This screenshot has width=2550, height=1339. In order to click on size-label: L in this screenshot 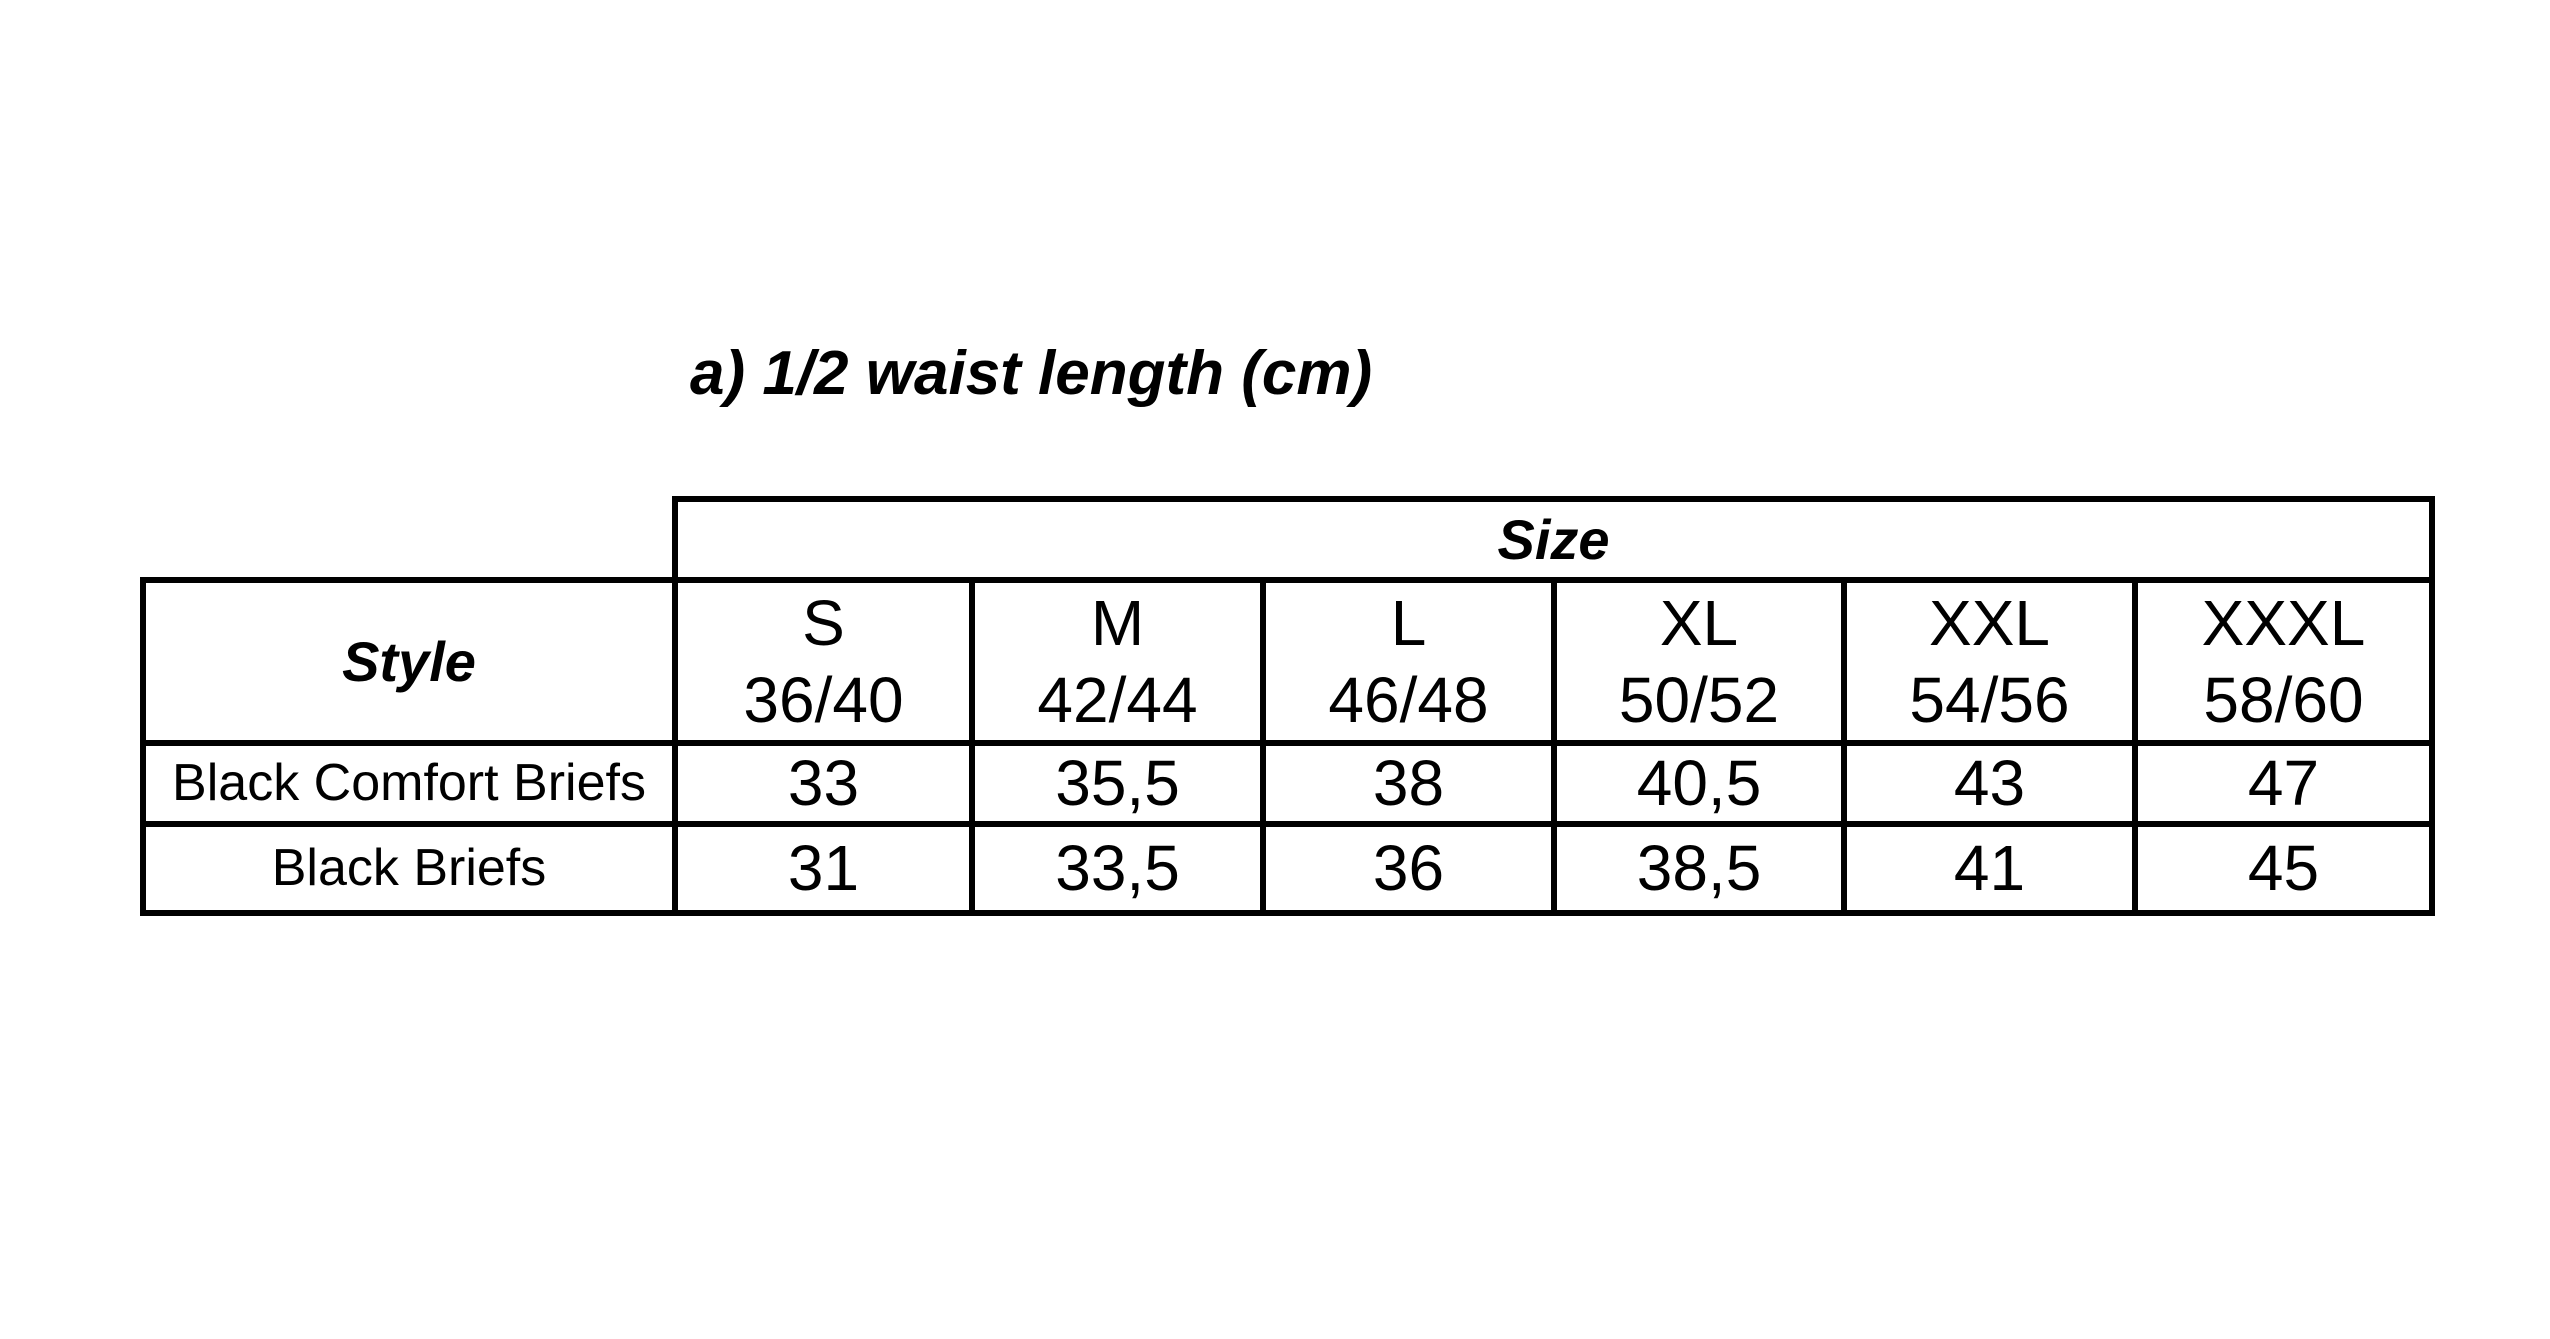, I will do `click(1408, 622)`.